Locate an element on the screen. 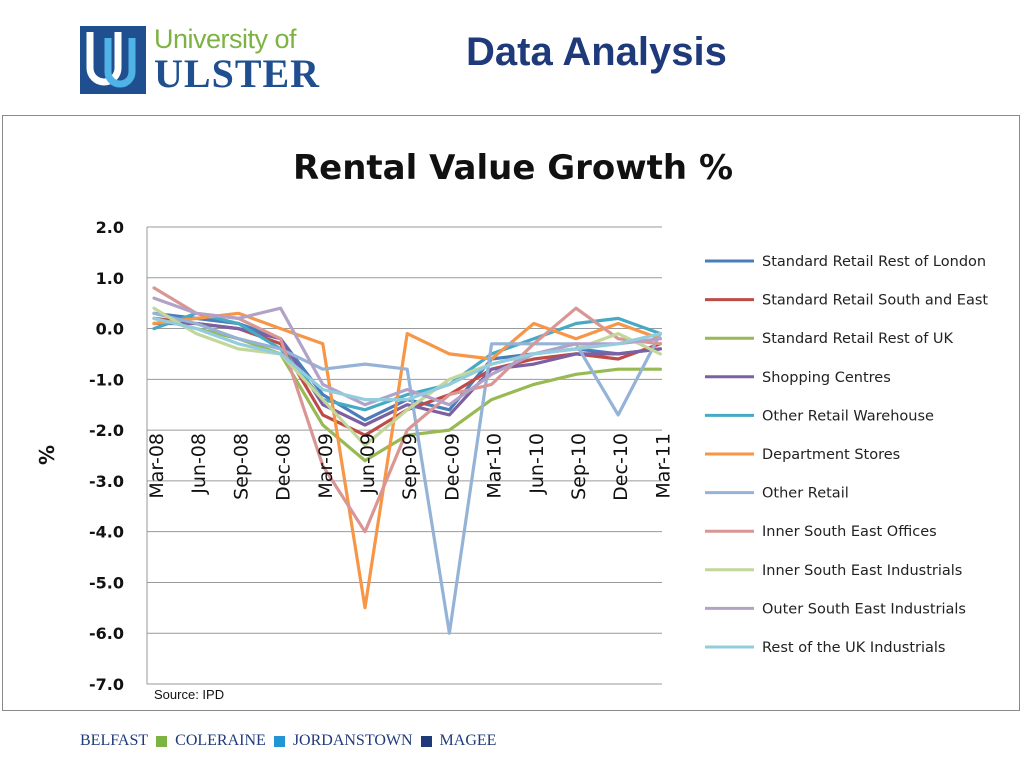 This screenshot has height=768, width=1024. y-tick-label: 1.0 is located at coordinates (110, 278).